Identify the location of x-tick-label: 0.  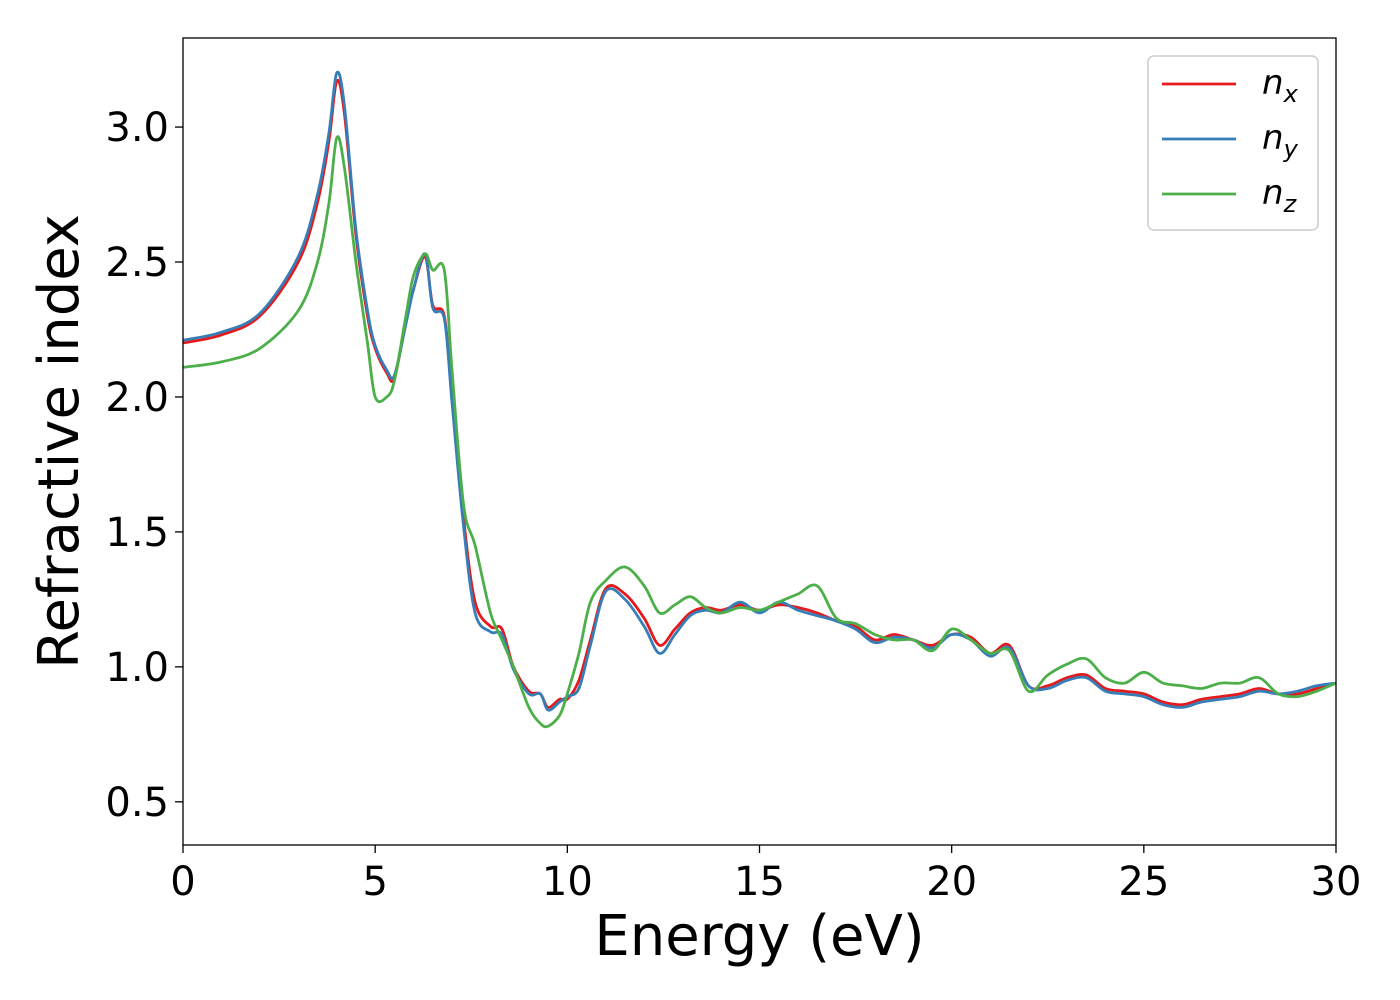
(182, 882).